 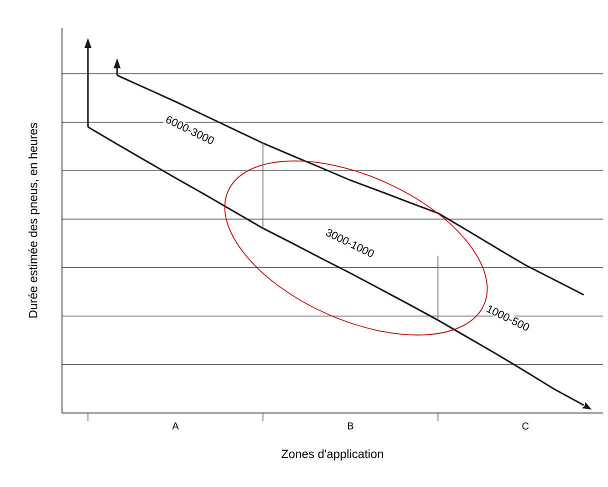 I want to click on x-axis-title: Zones d'application, so click(x=333, y=455).